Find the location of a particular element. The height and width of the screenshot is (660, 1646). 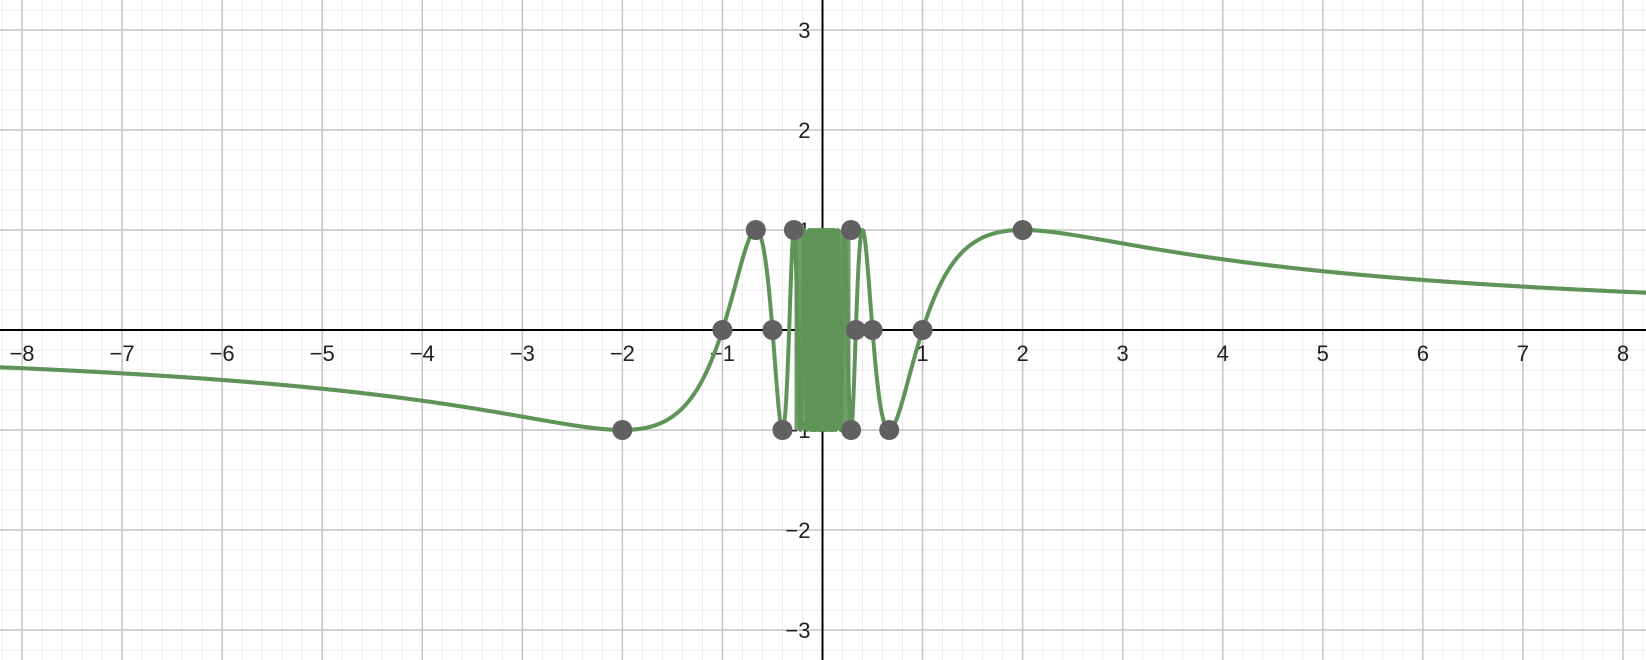

x-tick-label: 4 is located at coordinates (1223, 353).